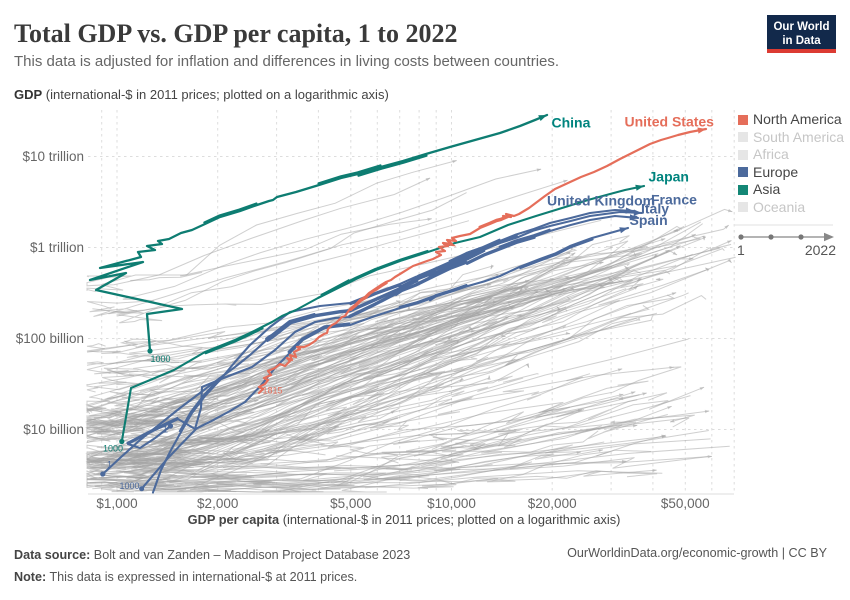 The width and height of the screenshot is (850, 600). What do you see at coordinates (350, 503) in the screenshot?
I see `svg-text: $5,000` at bounding box center [350, 503].